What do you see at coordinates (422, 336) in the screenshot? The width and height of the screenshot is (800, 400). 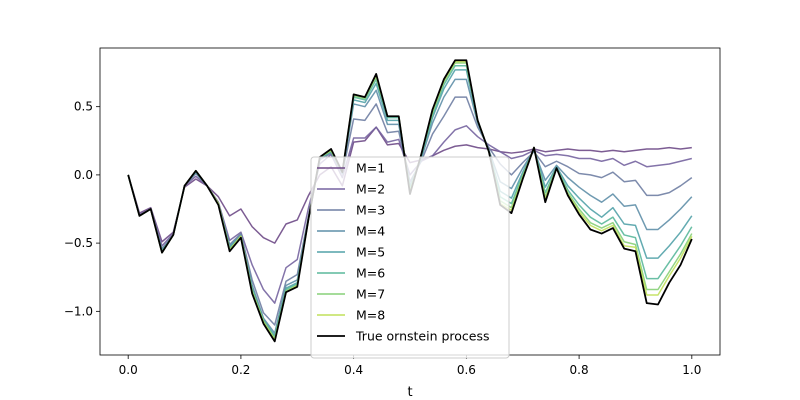 I see `legend-label: True ornstein process` at bounding box center [422, 336].